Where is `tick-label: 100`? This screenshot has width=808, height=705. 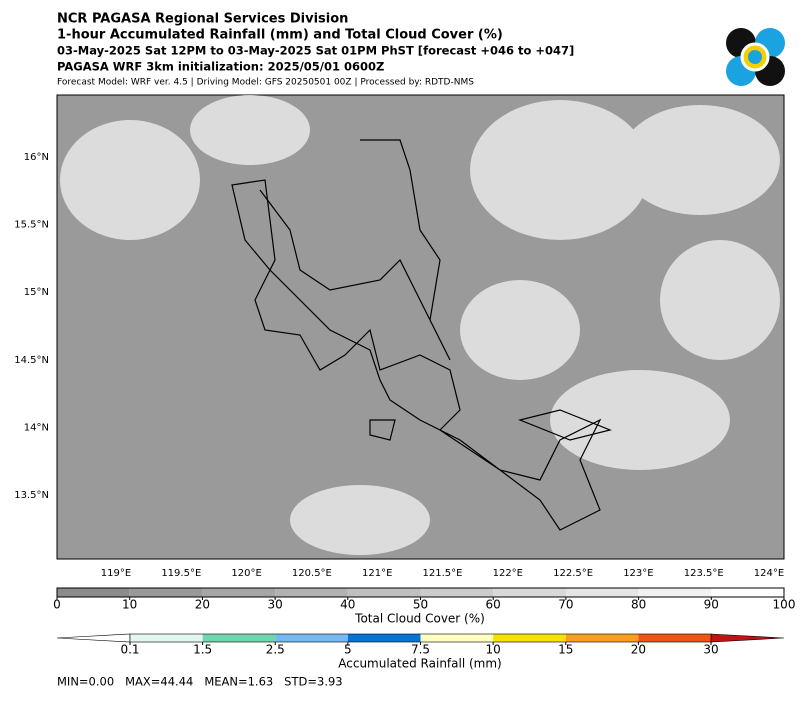 tick-label: 100 is located at coordinates (784, 605).